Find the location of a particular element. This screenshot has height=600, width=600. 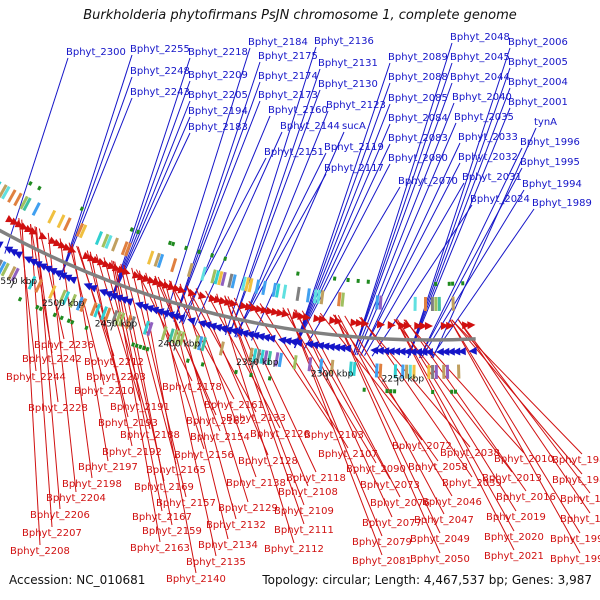

reverse-gene-label: Bphyt_2135 is located at coordinates (216, 562).